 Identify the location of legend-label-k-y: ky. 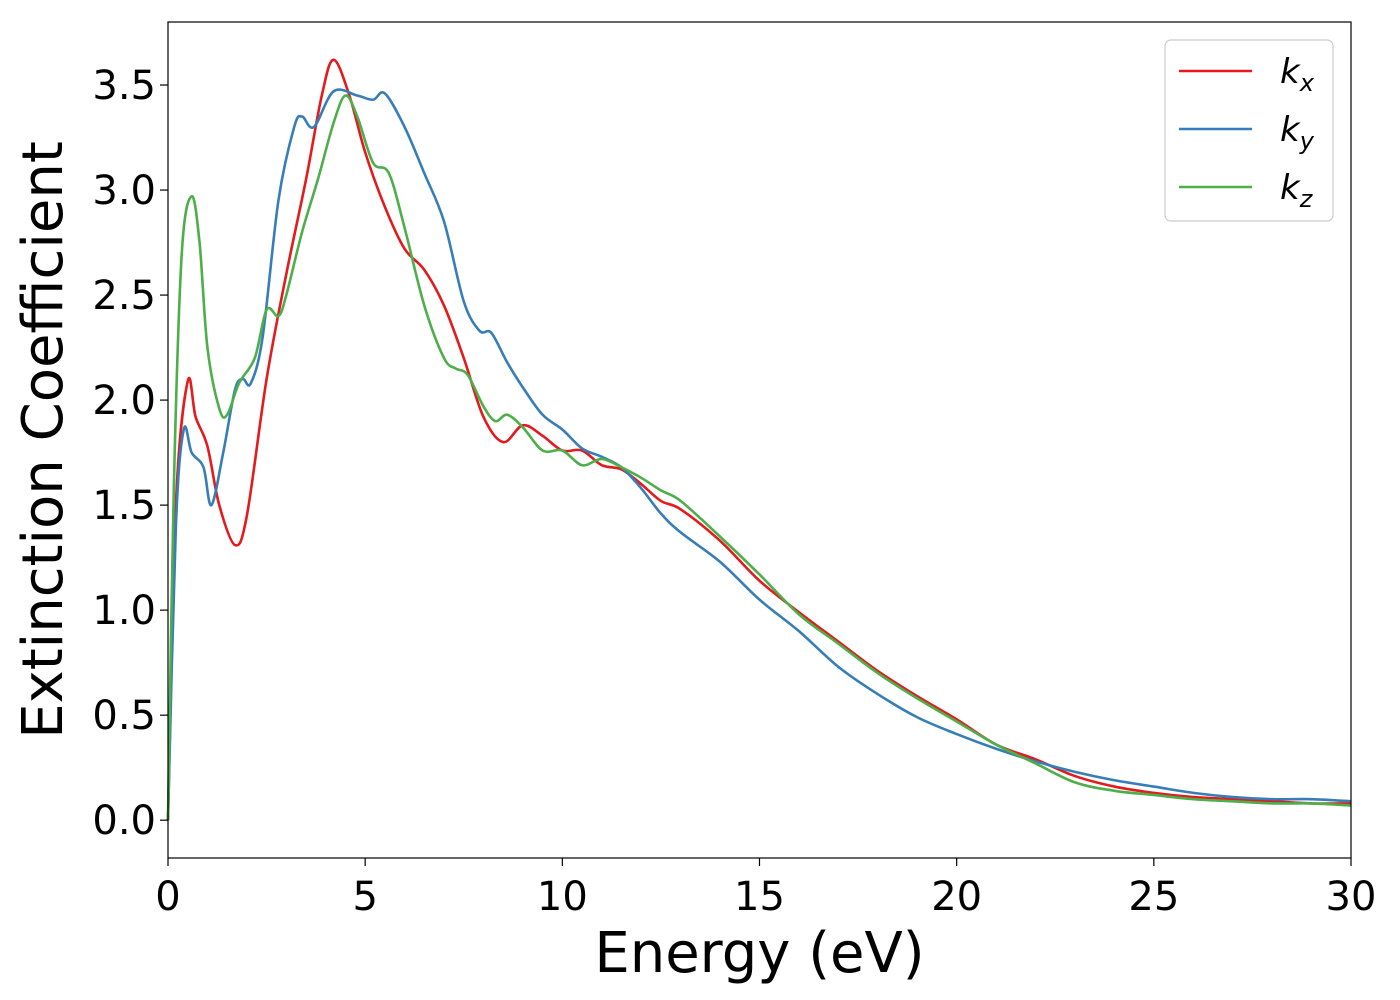
(1297, 132).